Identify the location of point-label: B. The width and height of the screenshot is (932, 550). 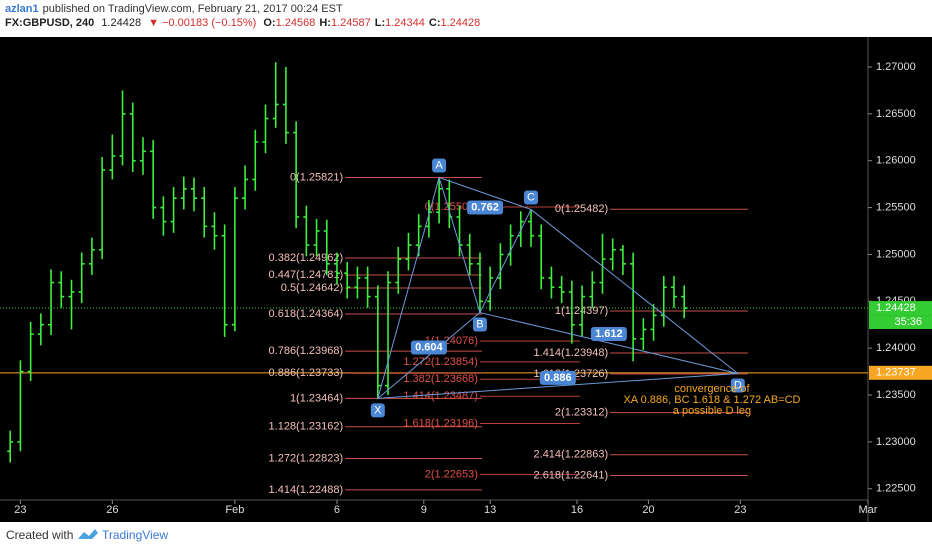
(479, 324).